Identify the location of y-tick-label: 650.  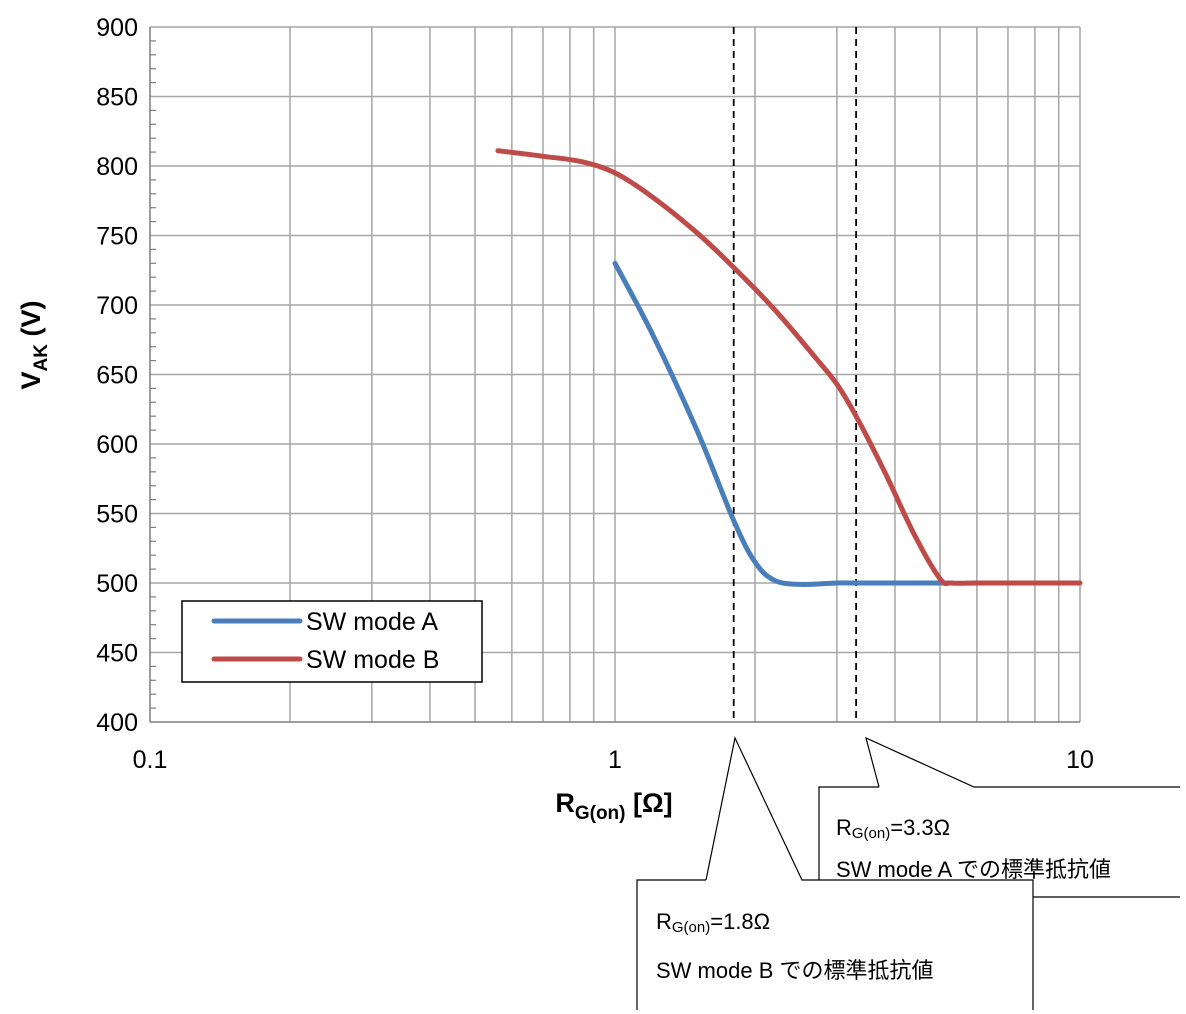
(117, 376).